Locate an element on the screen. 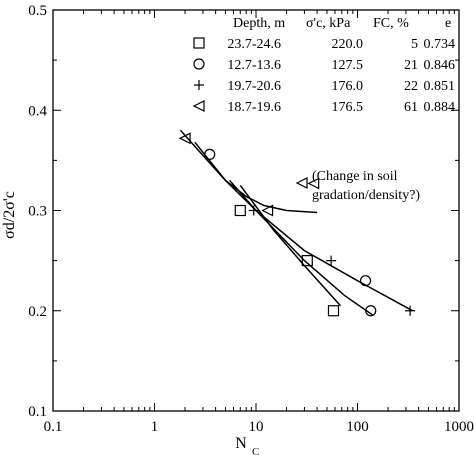  x-axis-label-subscript: C is located at coordinates (255, 451).